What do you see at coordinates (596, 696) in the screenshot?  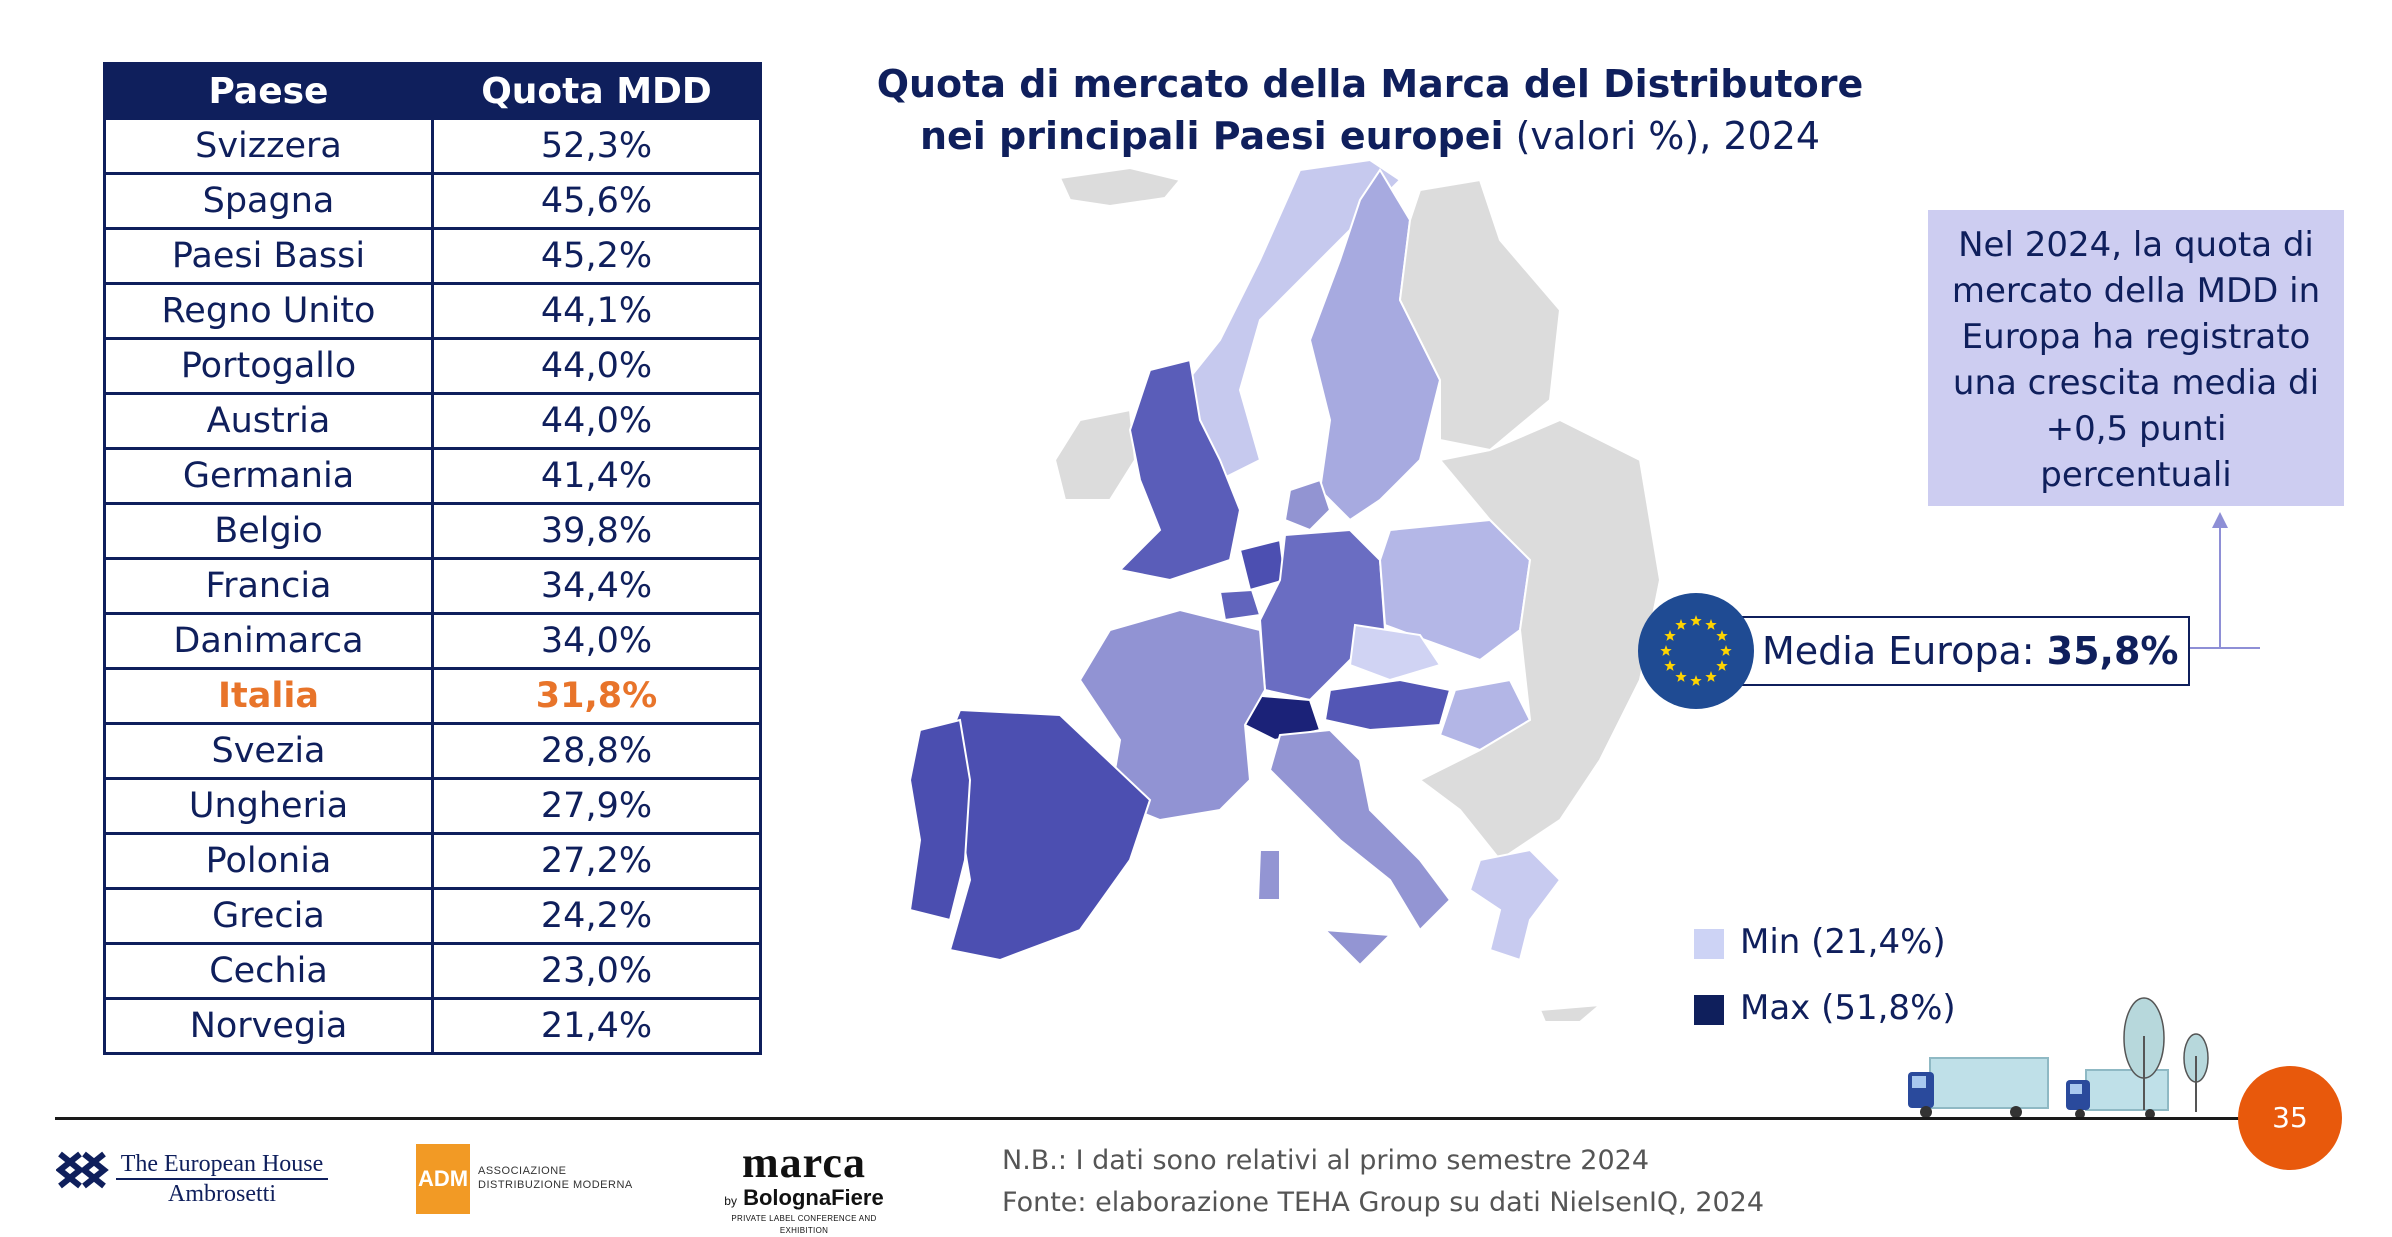 I see `share-cell: 31,8%` at bounding box center [596, 696].